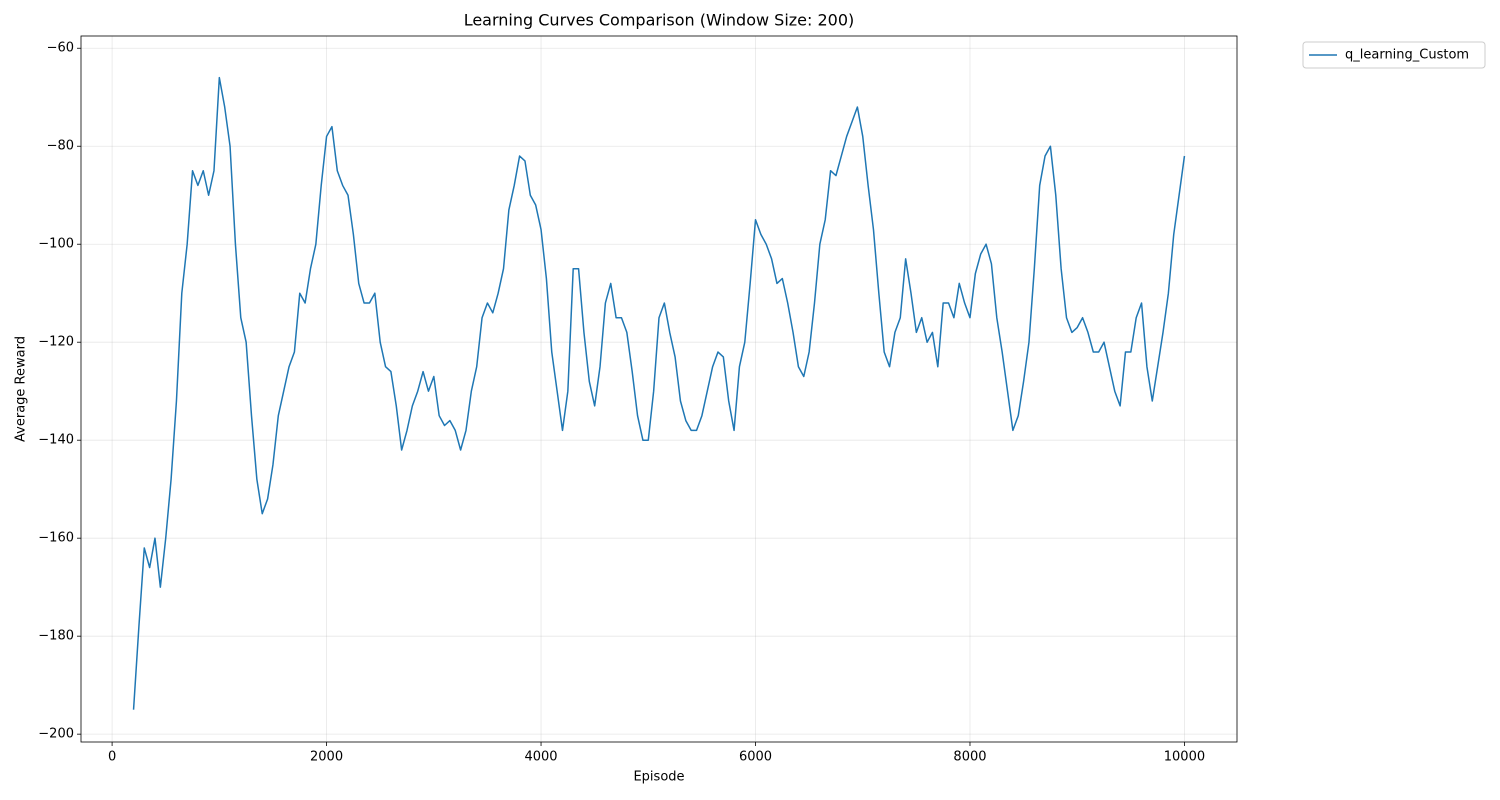  What do you see at coordinates (56, 538) in the screenshot?
I see `y-tick-label: −160` at bounding box center [56, 538].